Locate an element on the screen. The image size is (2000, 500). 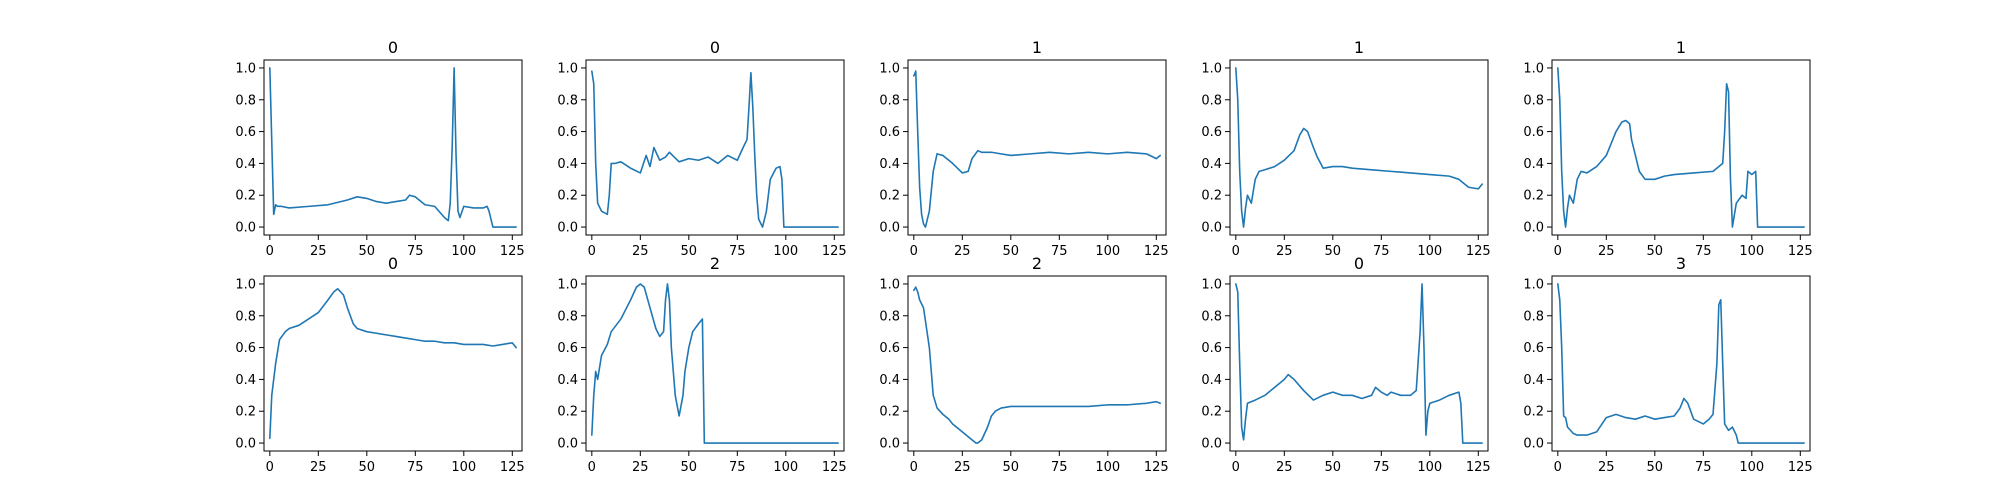
subplot-2: 0 25 50 75 100 125 0.0 0.2 0.4 0.6 0.8 1.0 1 is located at coordinates (1023, 148).